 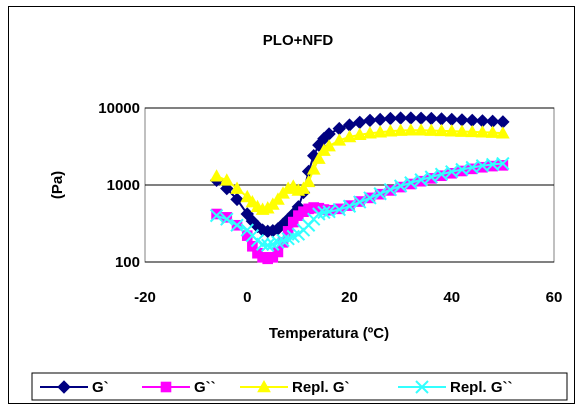 What do you see at coordinates (247, 297) in the screenshot?
I see `x-tick-label: 0` at bounding box center [247, 297].